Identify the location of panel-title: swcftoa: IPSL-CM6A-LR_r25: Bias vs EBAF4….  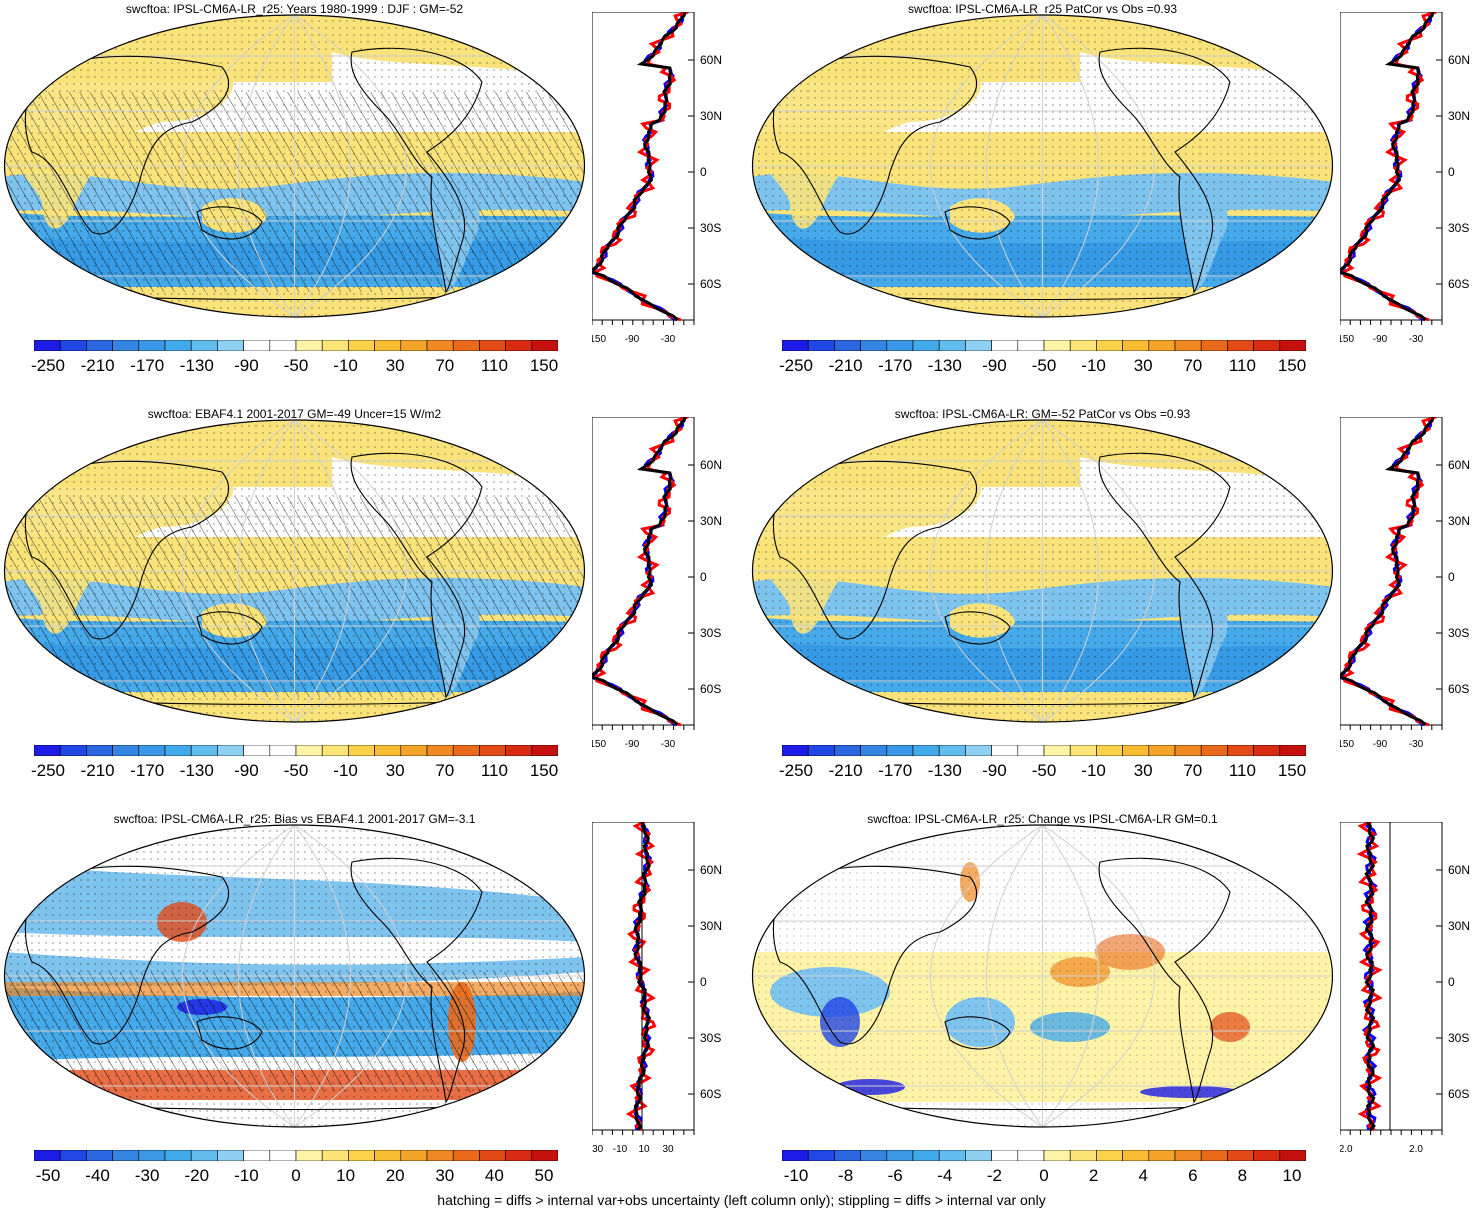
(294, 819).